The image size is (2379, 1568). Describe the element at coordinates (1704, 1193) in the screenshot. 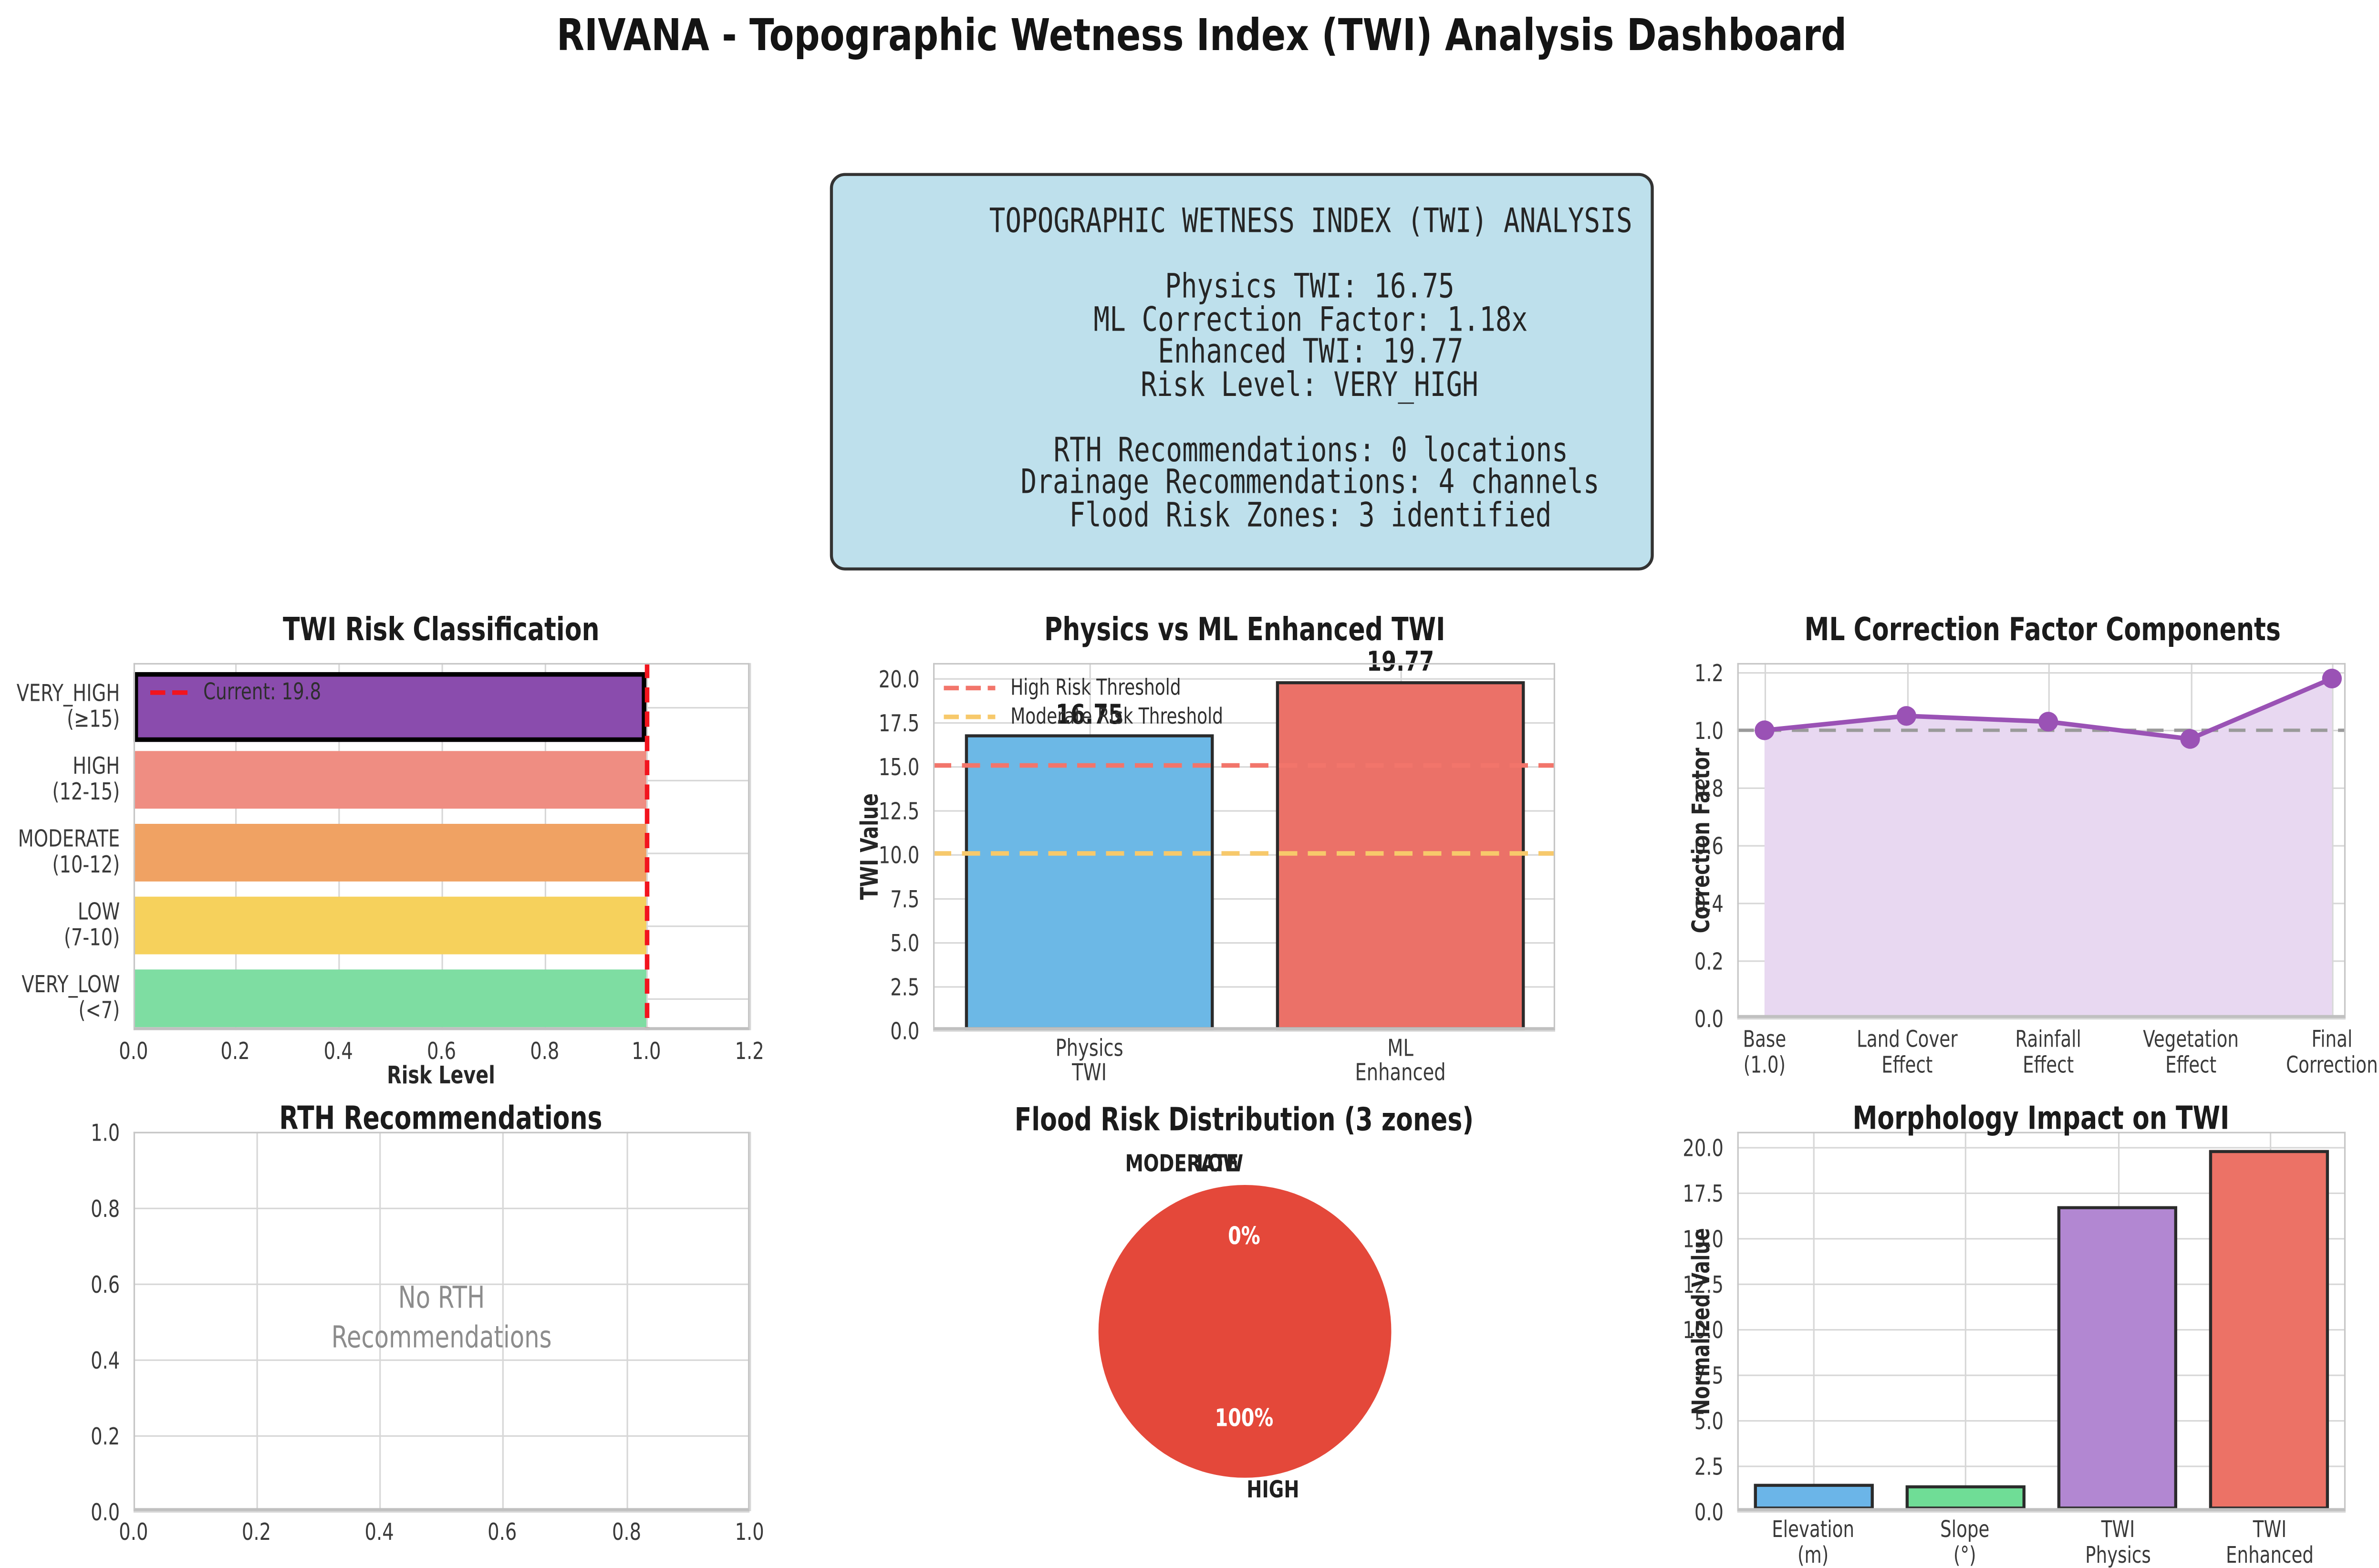

I see `y-tick-label: 17.5` at that location.